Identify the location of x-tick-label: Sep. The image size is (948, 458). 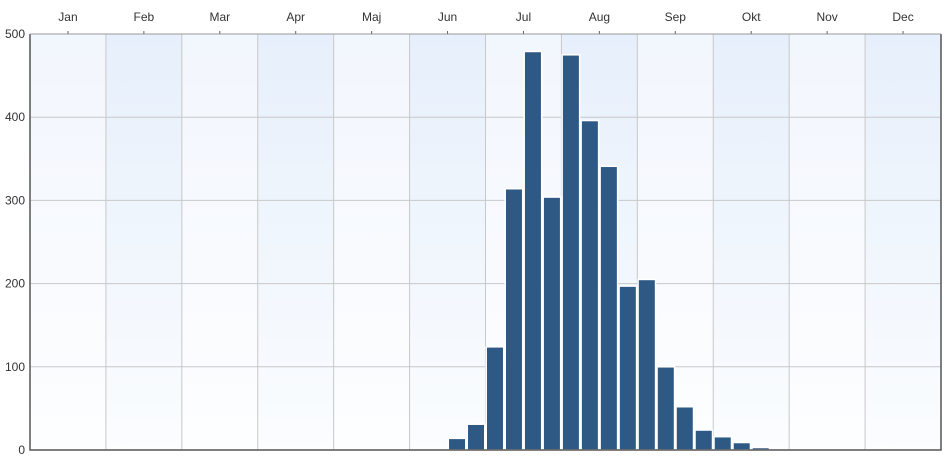
(676, 17).